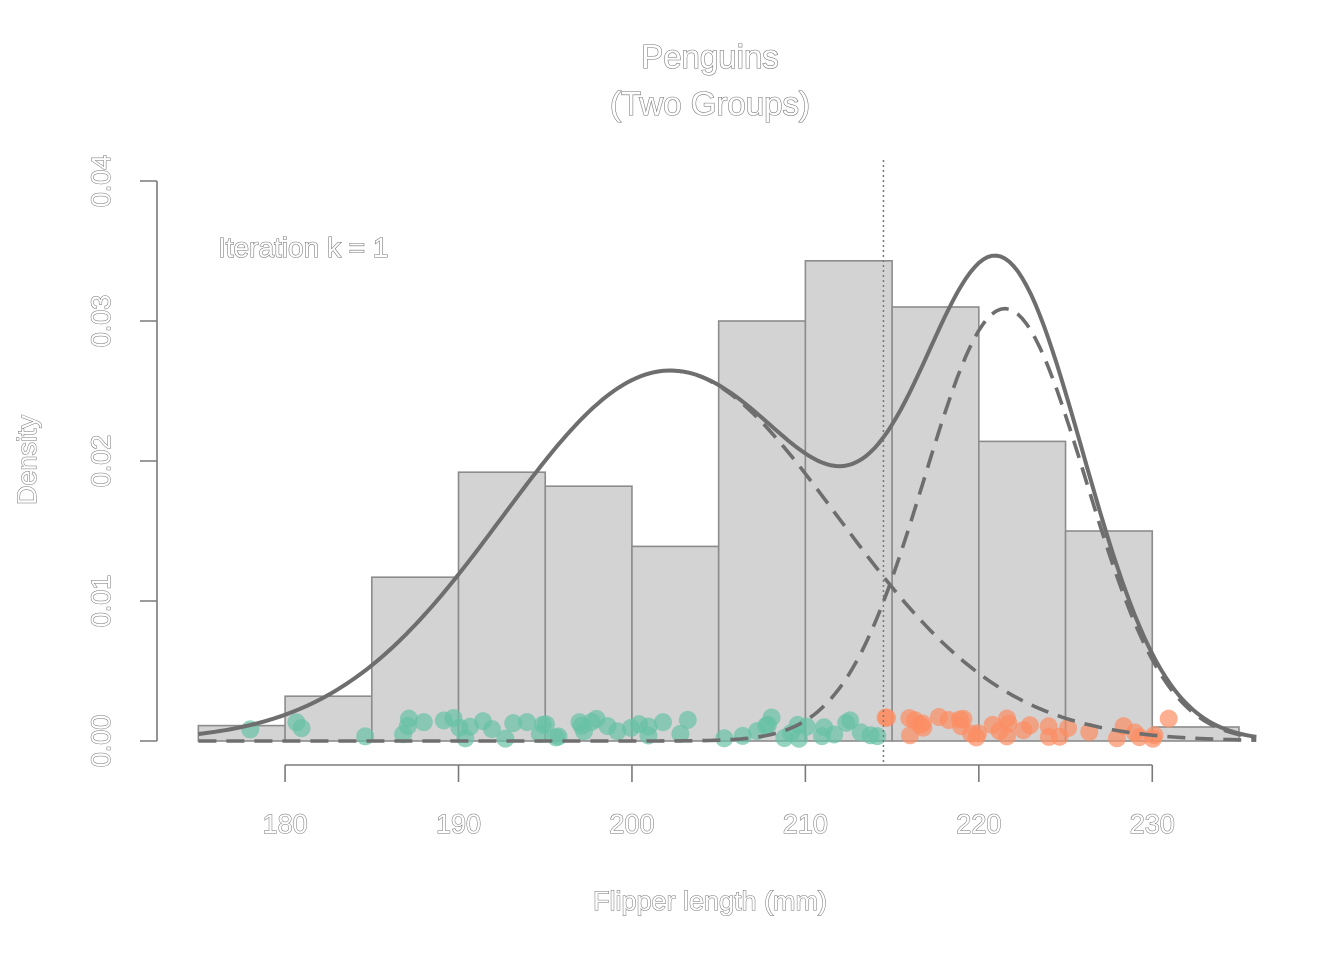  What do you see at coordinates (101, 741) in the screenshot?
I see `y-tick-label: 0.00` at bounding box center [101, 741].